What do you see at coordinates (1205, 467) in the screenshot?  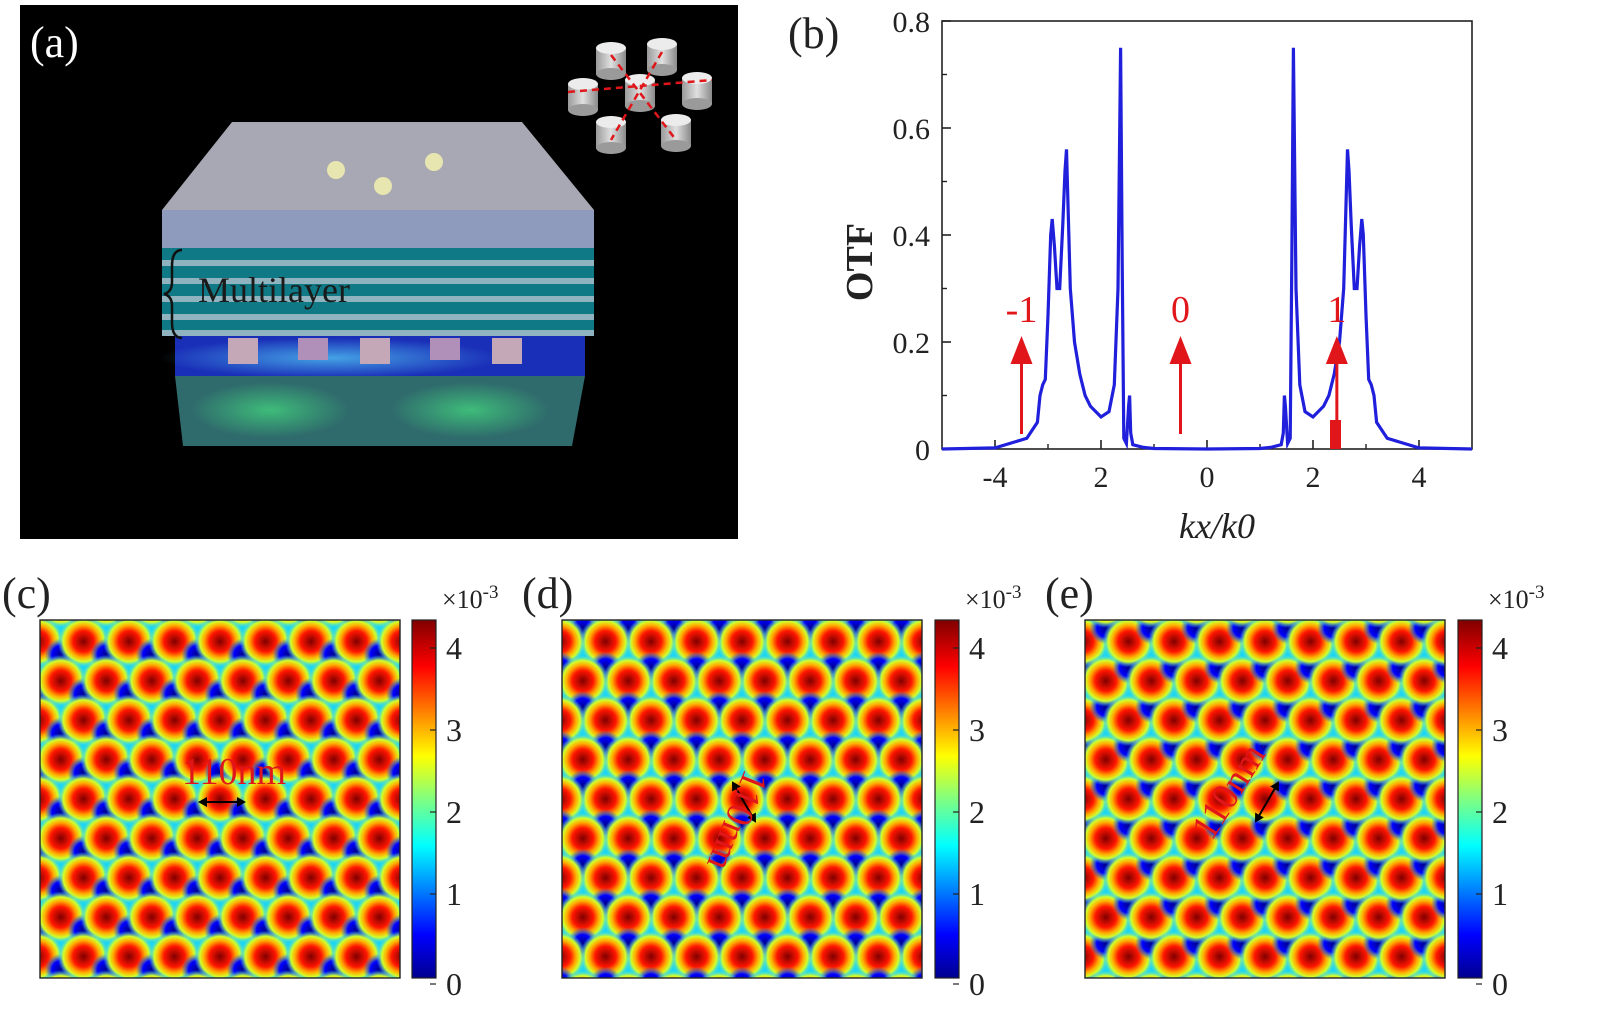 I see `x-axis: -4 2 0 2 4` at bounding box center [1205, 467].